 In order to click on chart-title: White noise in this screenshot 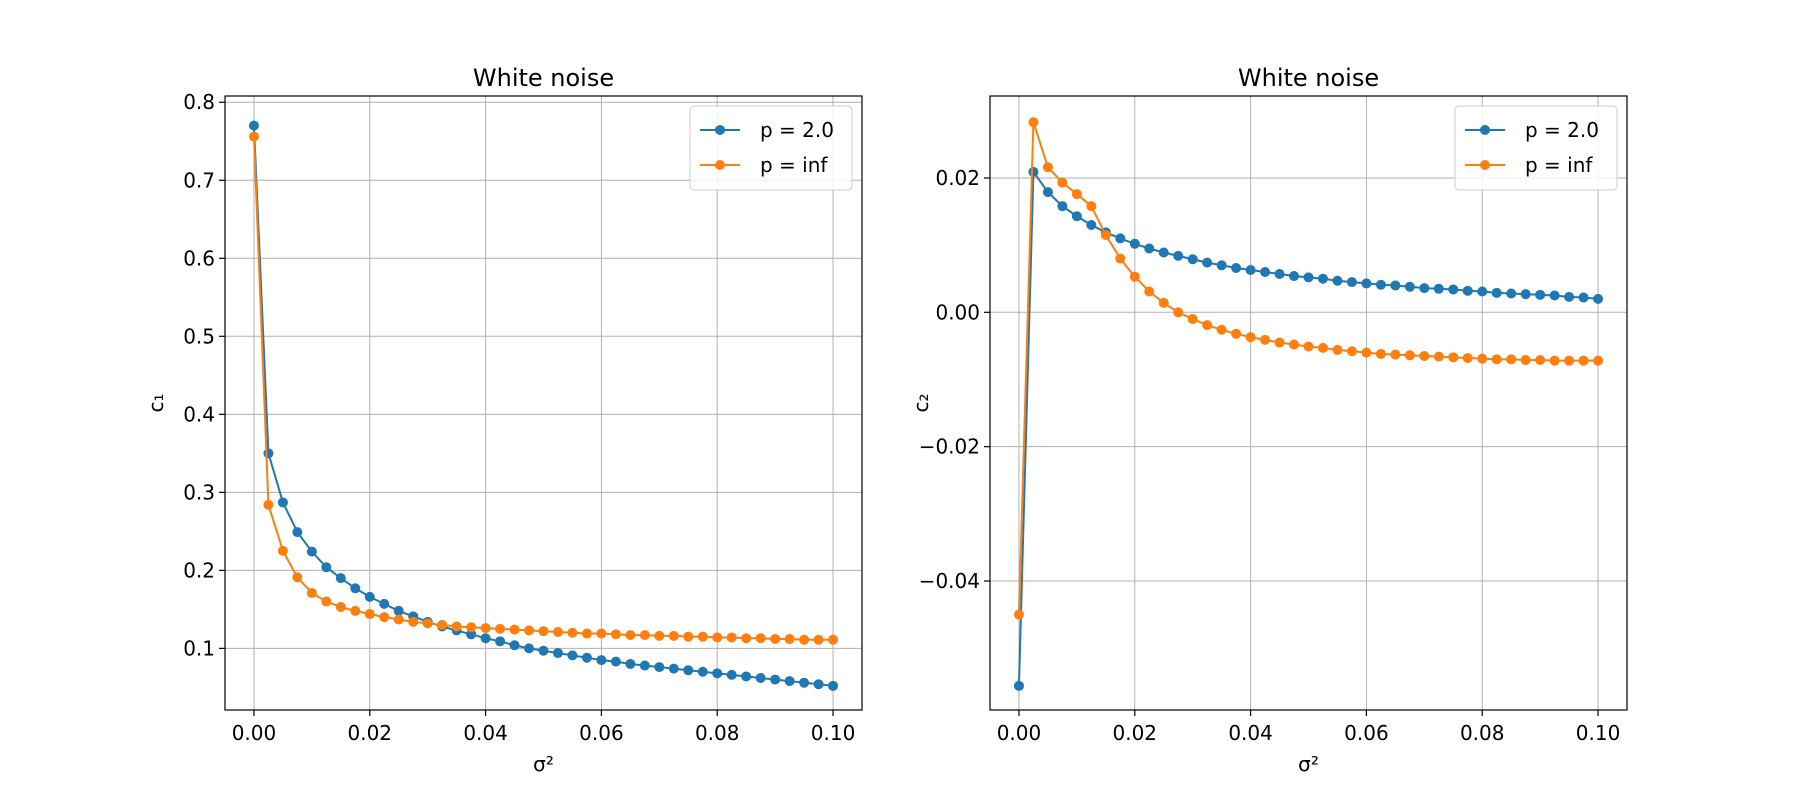, I will do `click(543, 78)`.